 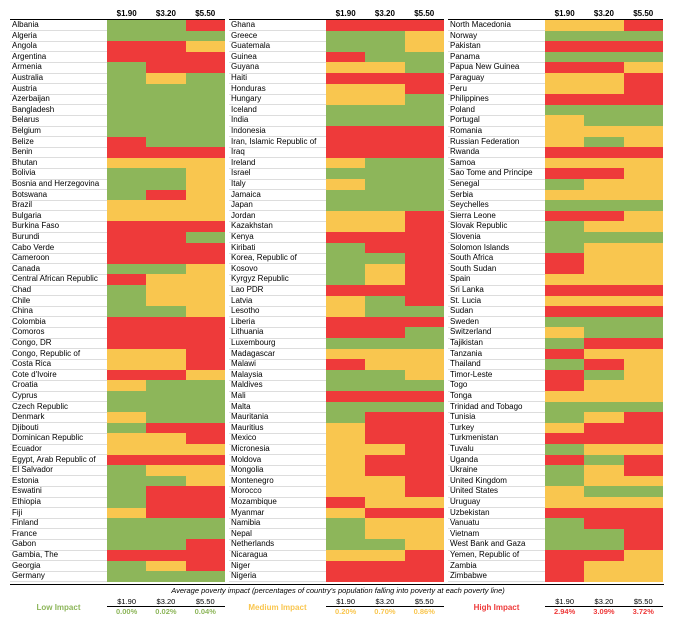 What do you see at coordinates (565, 611) in the screenshot?
I see `average-value: 2.94%` at bounding box center [565, 611].